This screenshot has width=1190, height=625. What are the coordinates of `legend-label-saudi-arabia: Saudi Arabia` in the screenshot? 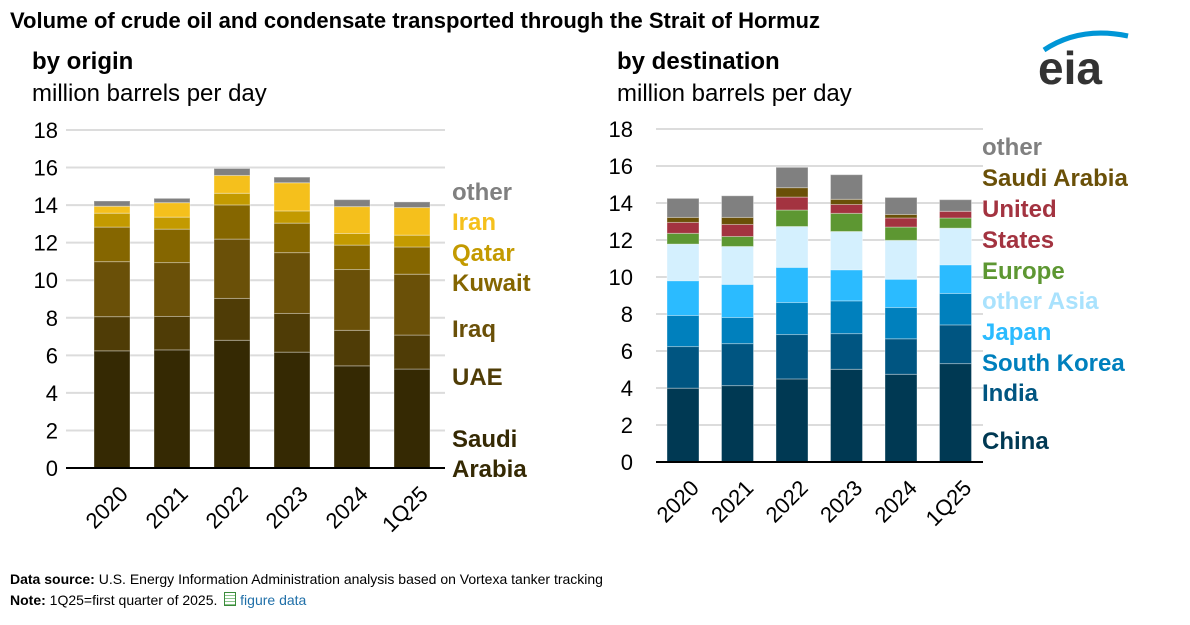 It's located at (1055, 178).